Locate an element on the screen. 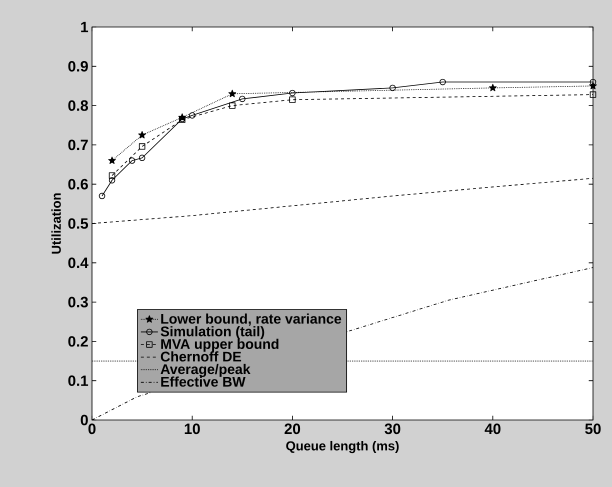  legend-label: Lower bound, rate variance is located at coordinates (251, 320).